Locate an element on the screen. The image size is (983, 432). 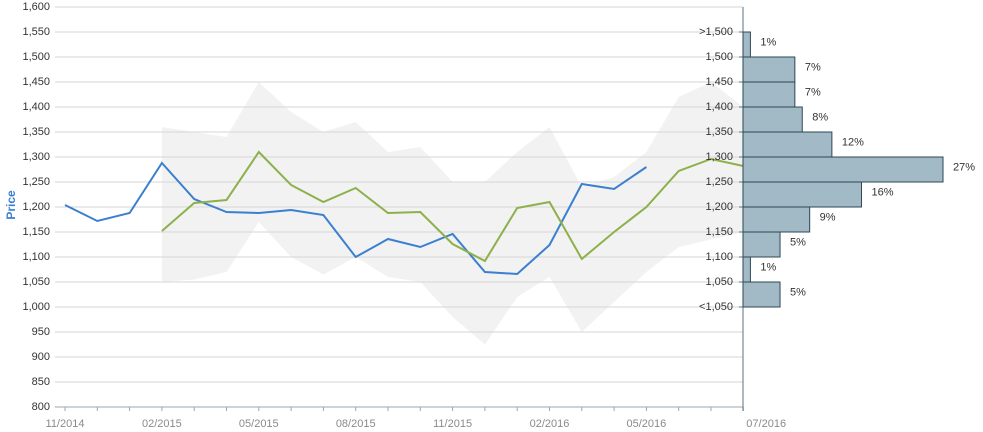
hist-tick-label: >1,500 is located at coordinates (716, 32).